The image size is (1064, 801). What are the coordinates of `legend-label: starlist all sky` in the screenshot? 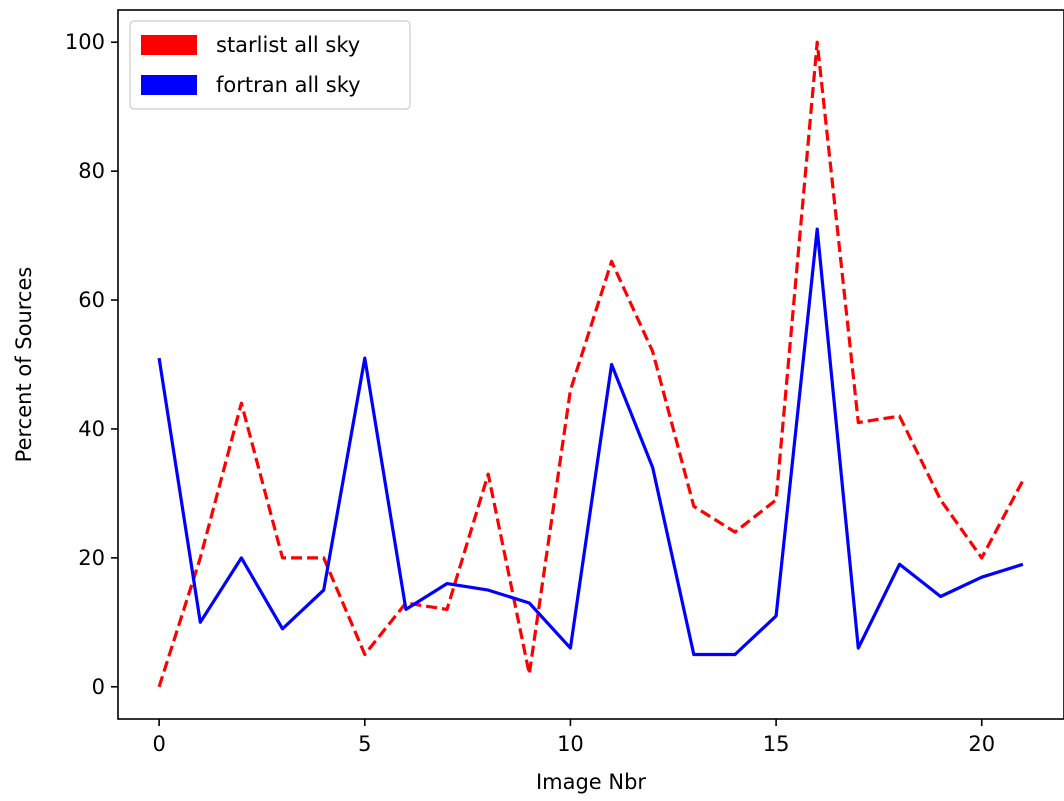 It's located at (288, 45).